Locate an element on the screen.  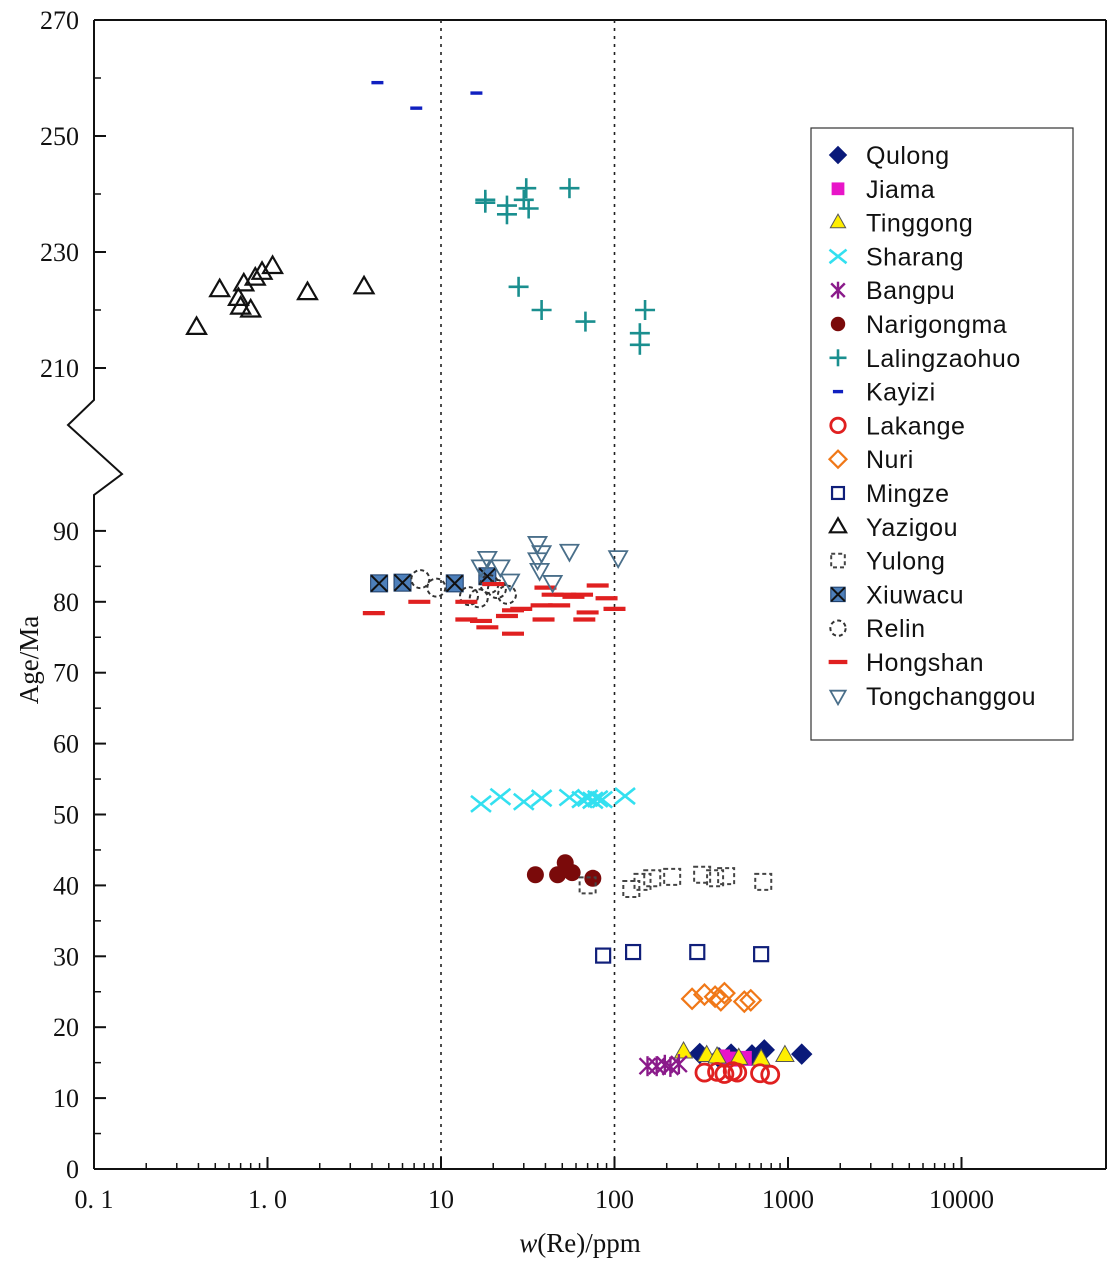
legend-marker-tongchanggou is located at coordinates (838, 698).